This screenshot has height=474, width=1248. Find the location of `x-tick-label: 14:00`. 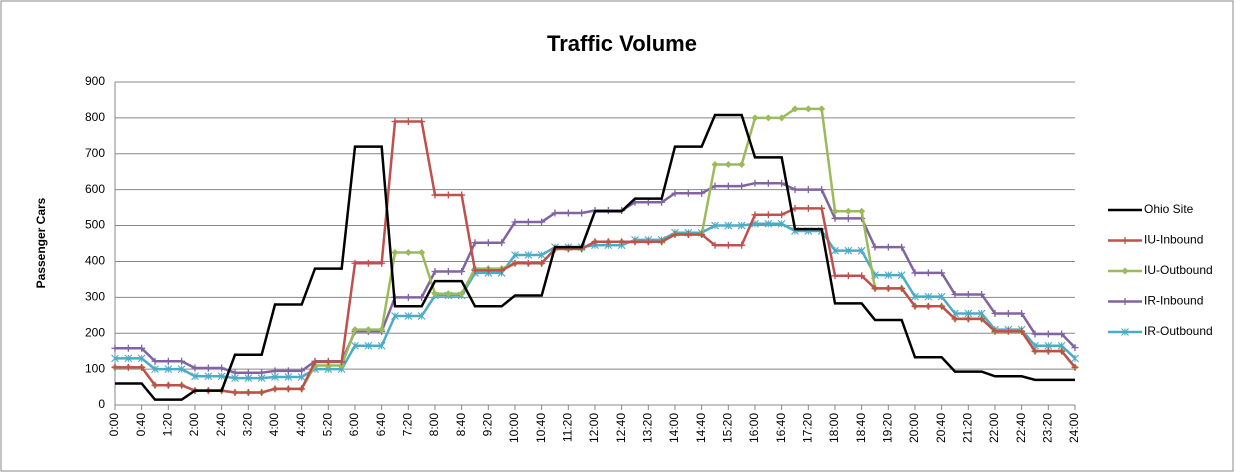

x-tick-label: 14:00 is located at coordinates (674, 428).